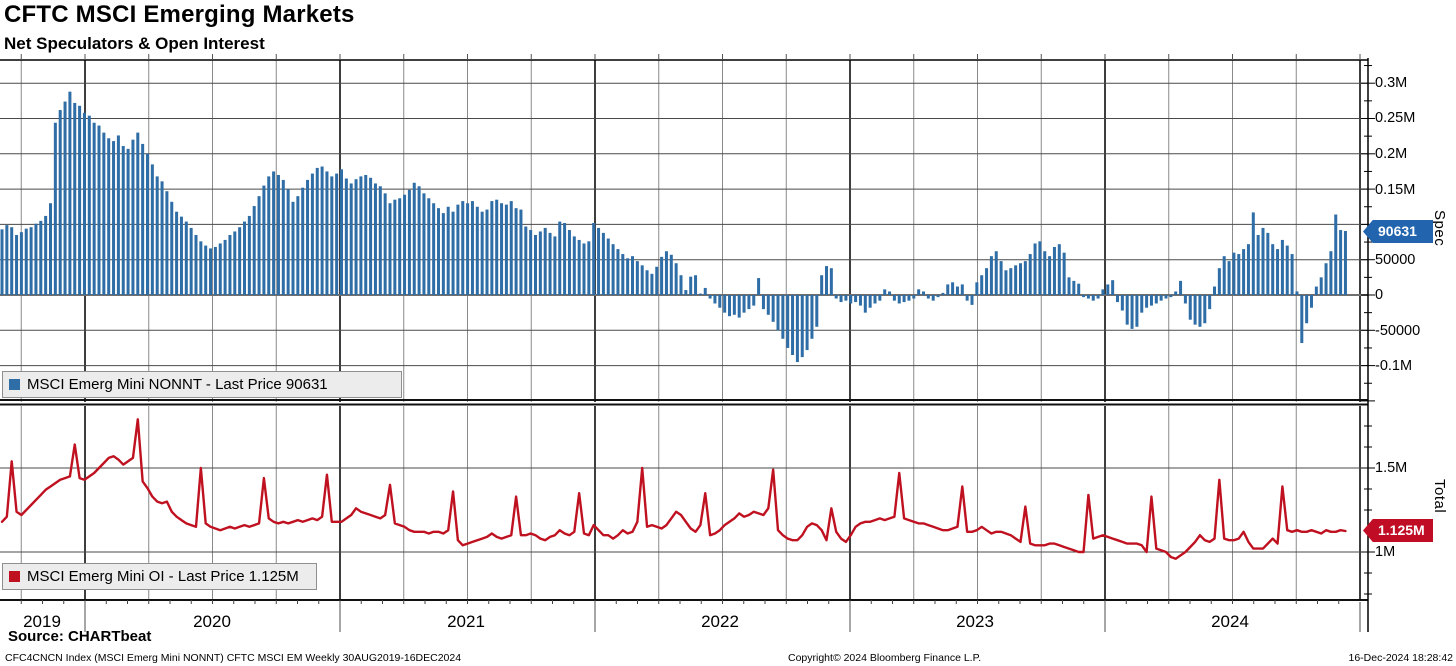 Image resolution: width=1456 pixels, height=666 pixels. What do you see at coordinates (975, 621) in the screenshot?
I see `xaxis-year-2023: 2023` at bounding box center [975, 621].